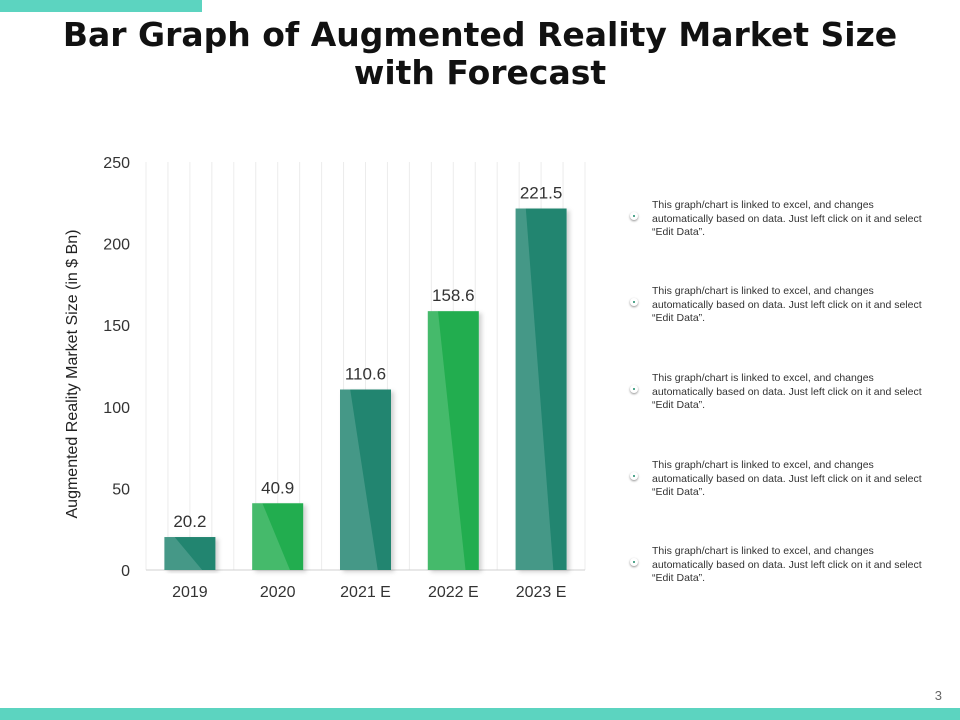  I want to click on data-label: 40.9, so click(277, 487).